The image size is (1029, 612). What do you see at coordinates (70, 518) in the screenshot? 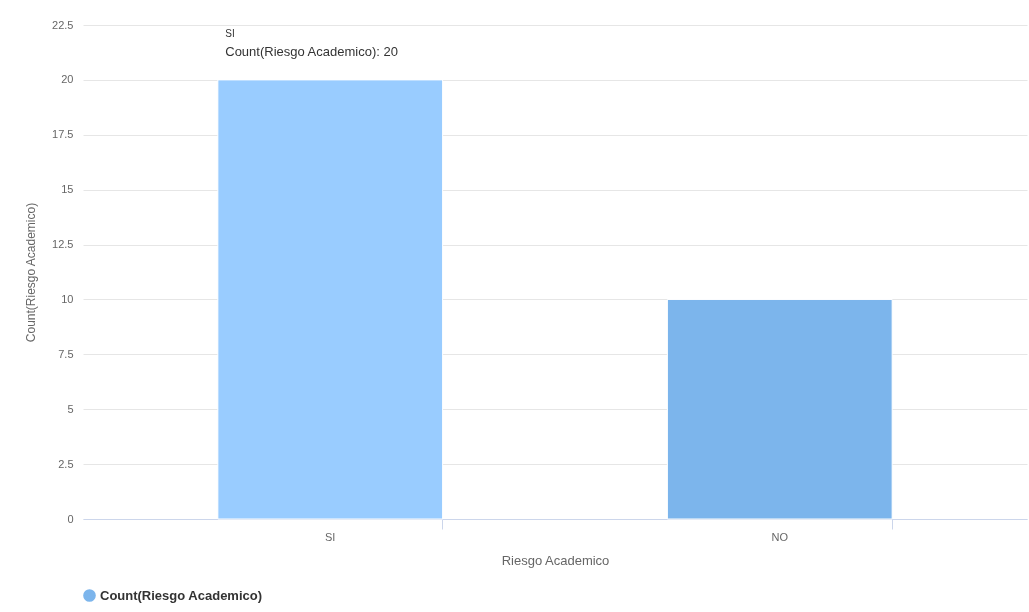
I see `y-tick-label: 0` at bounding box center [70, 518].